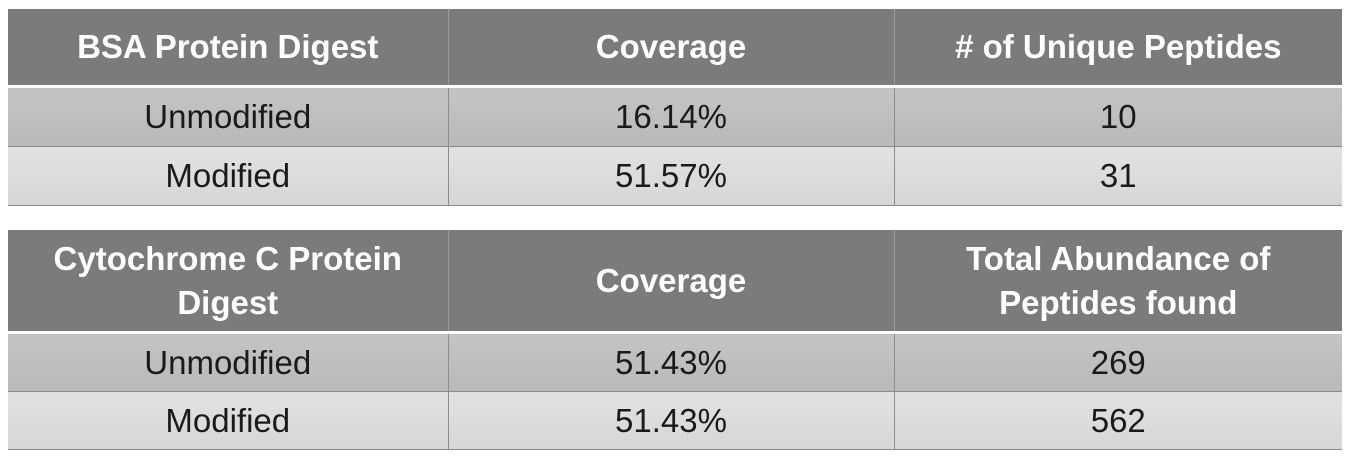  What do you see at coordinates (228, 48) in the screenshot?
I see `header-protein-digest: BSA Protein Digest` at bounding box center [228, 48].